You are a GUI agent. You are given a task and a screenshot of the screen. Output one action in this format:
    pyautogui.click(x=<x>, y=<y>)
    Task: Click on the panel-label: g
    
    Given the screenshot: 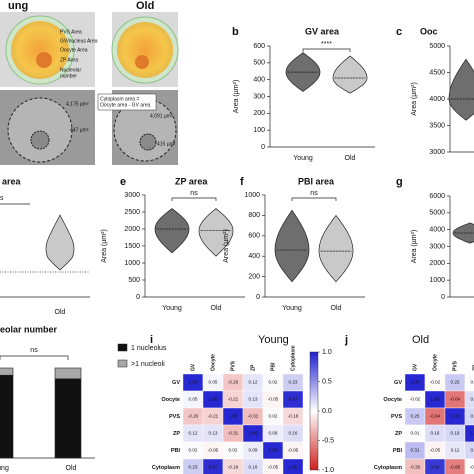 What is the action you would take?
    pyautogui.click(x=399, y=182)
    